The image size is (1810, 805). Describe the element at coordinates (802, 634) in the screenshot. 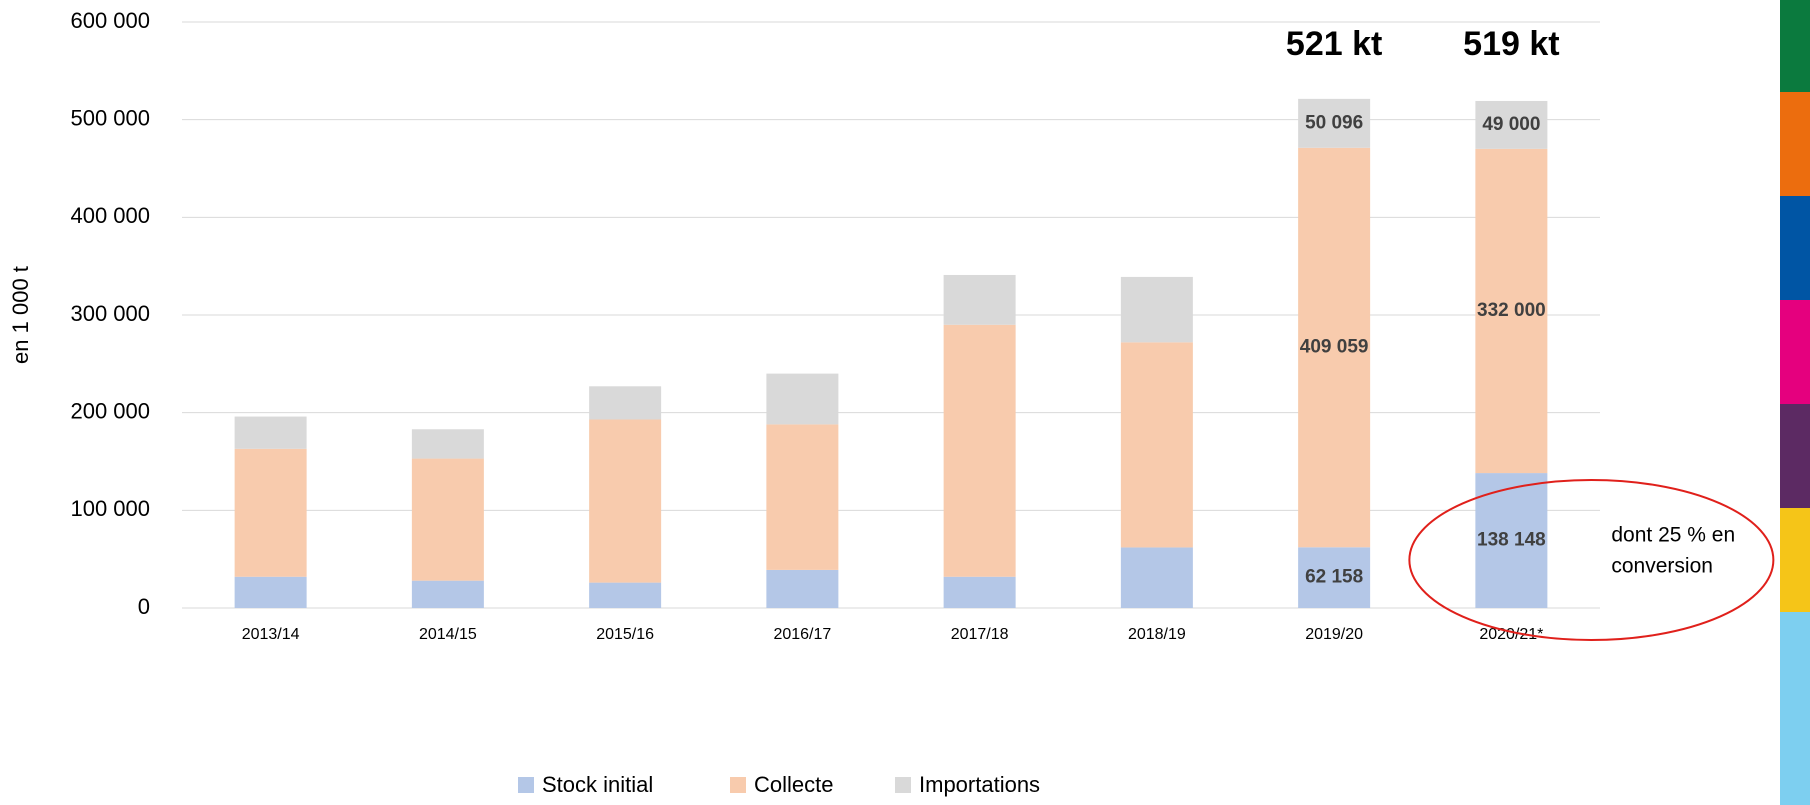

I see `x-tick-label: 2016/17` at that location.